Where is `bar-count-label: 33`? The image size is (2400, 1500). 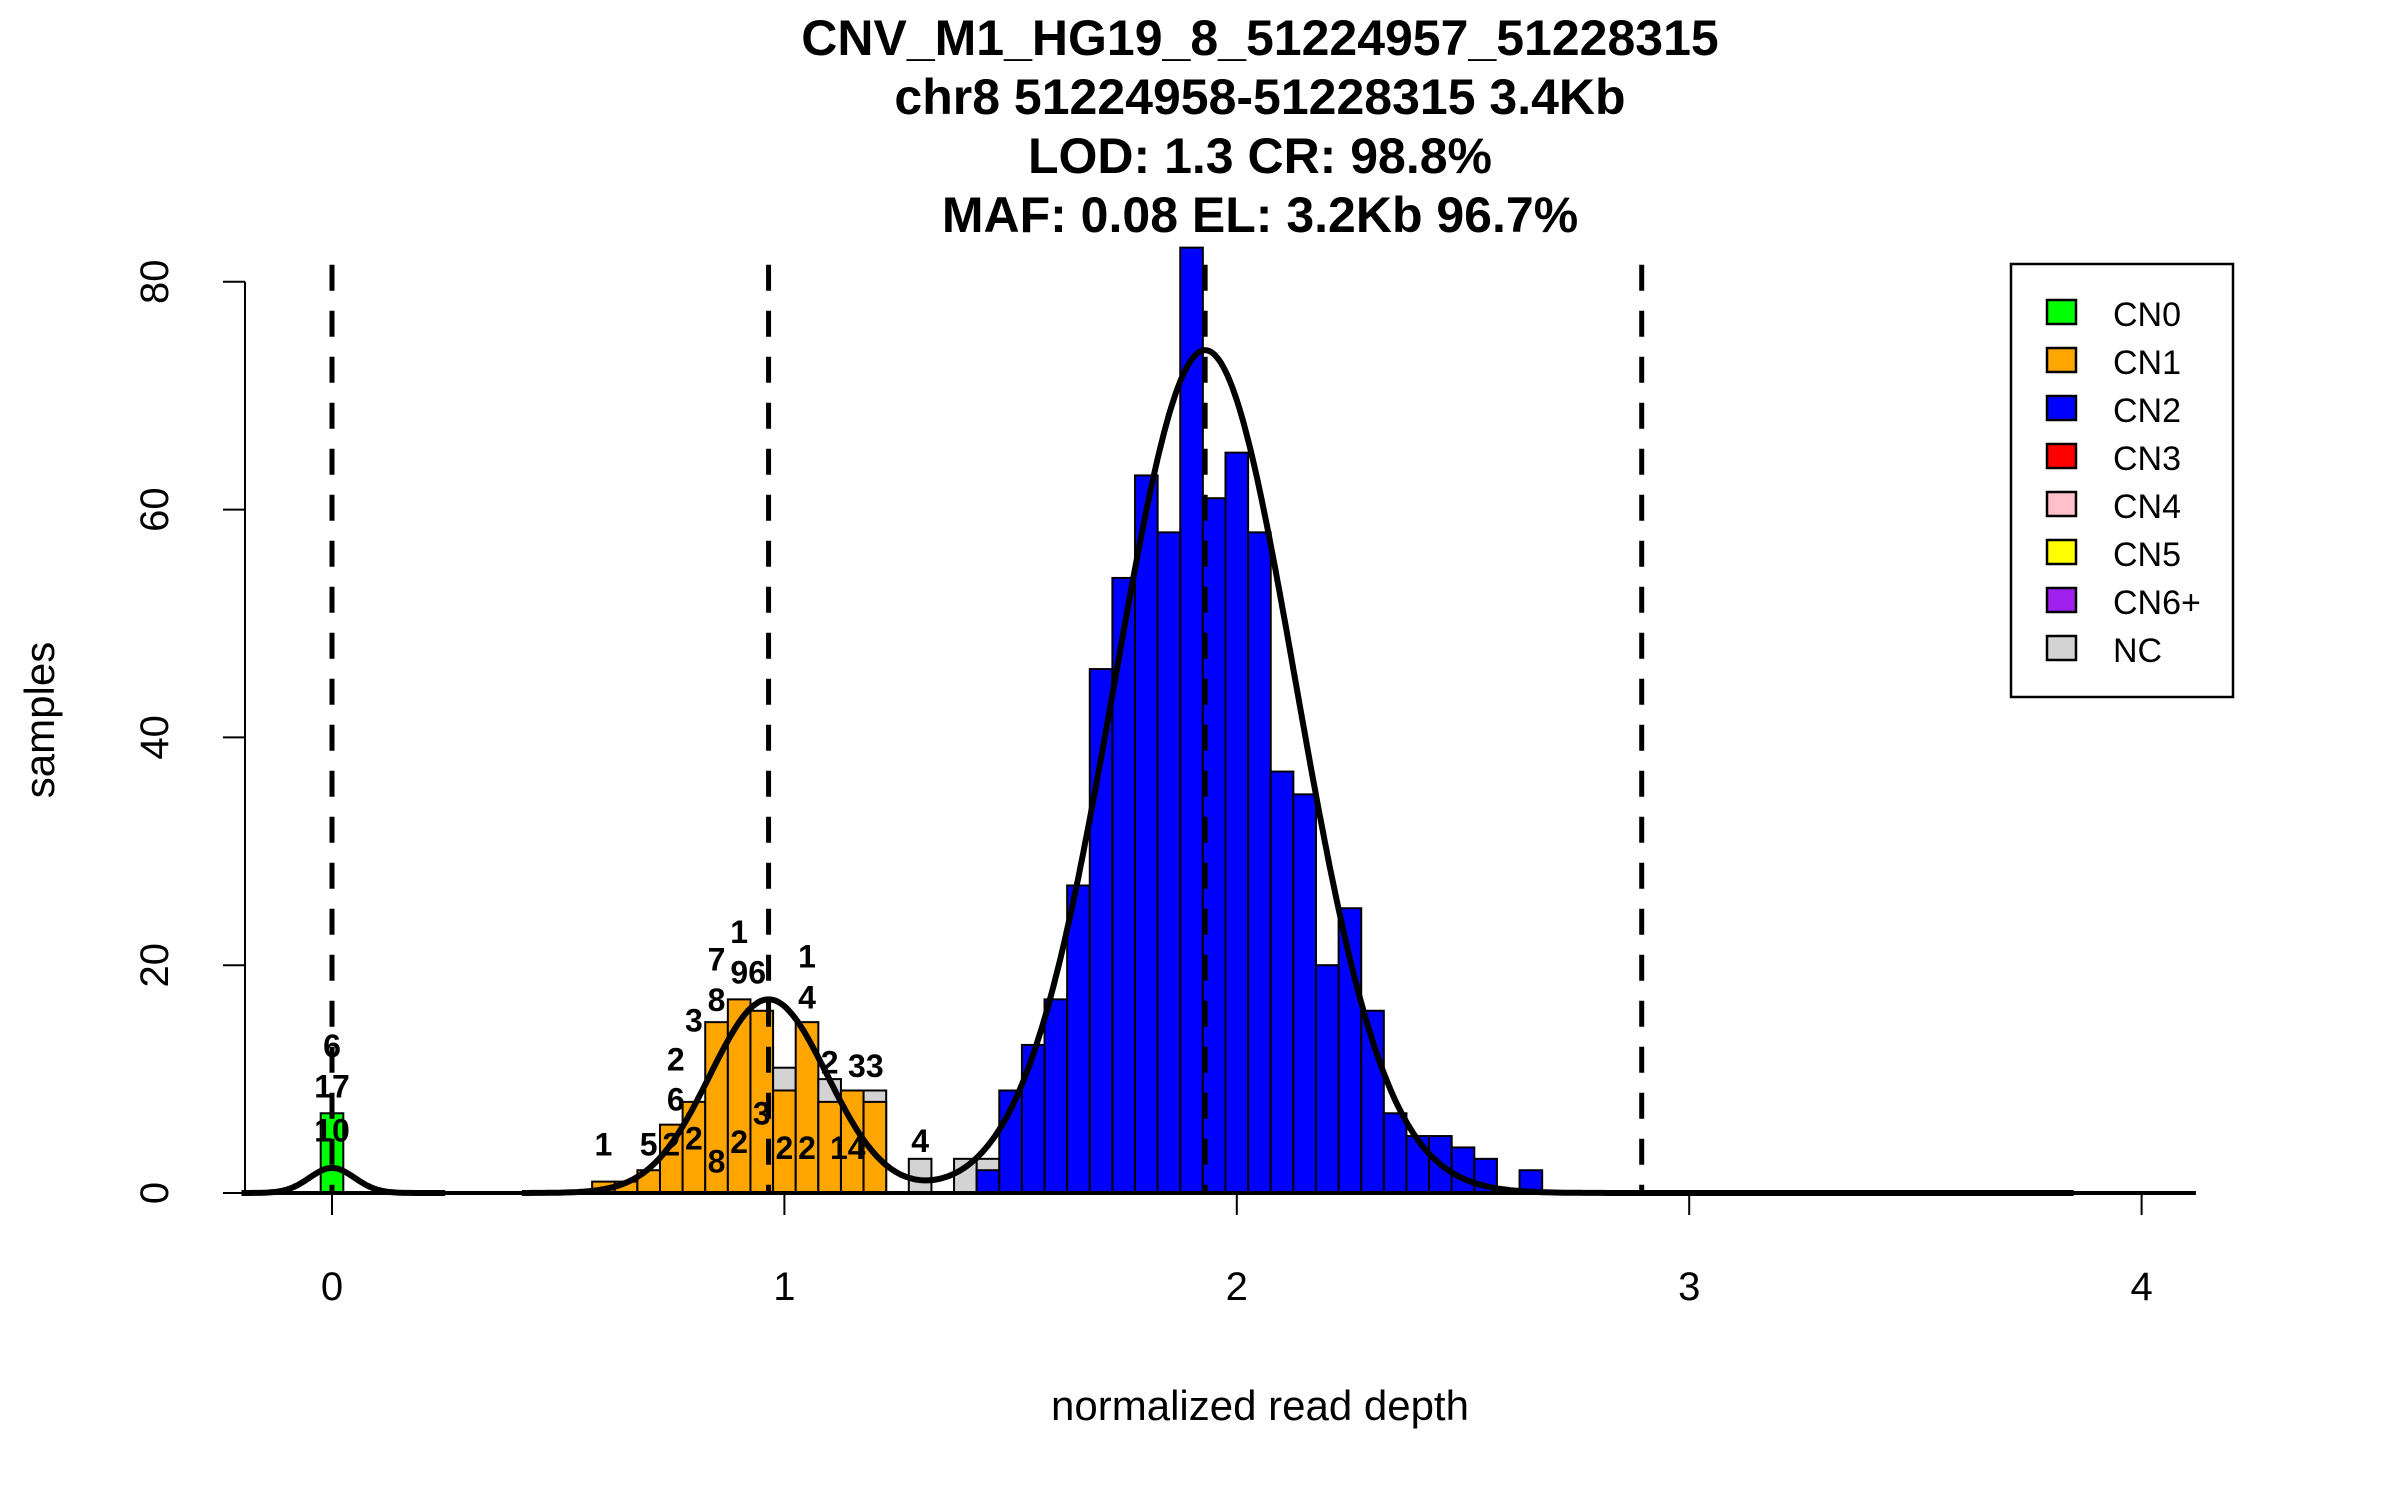 bar-count-label: 33 is located at coordinates (866, 1066).